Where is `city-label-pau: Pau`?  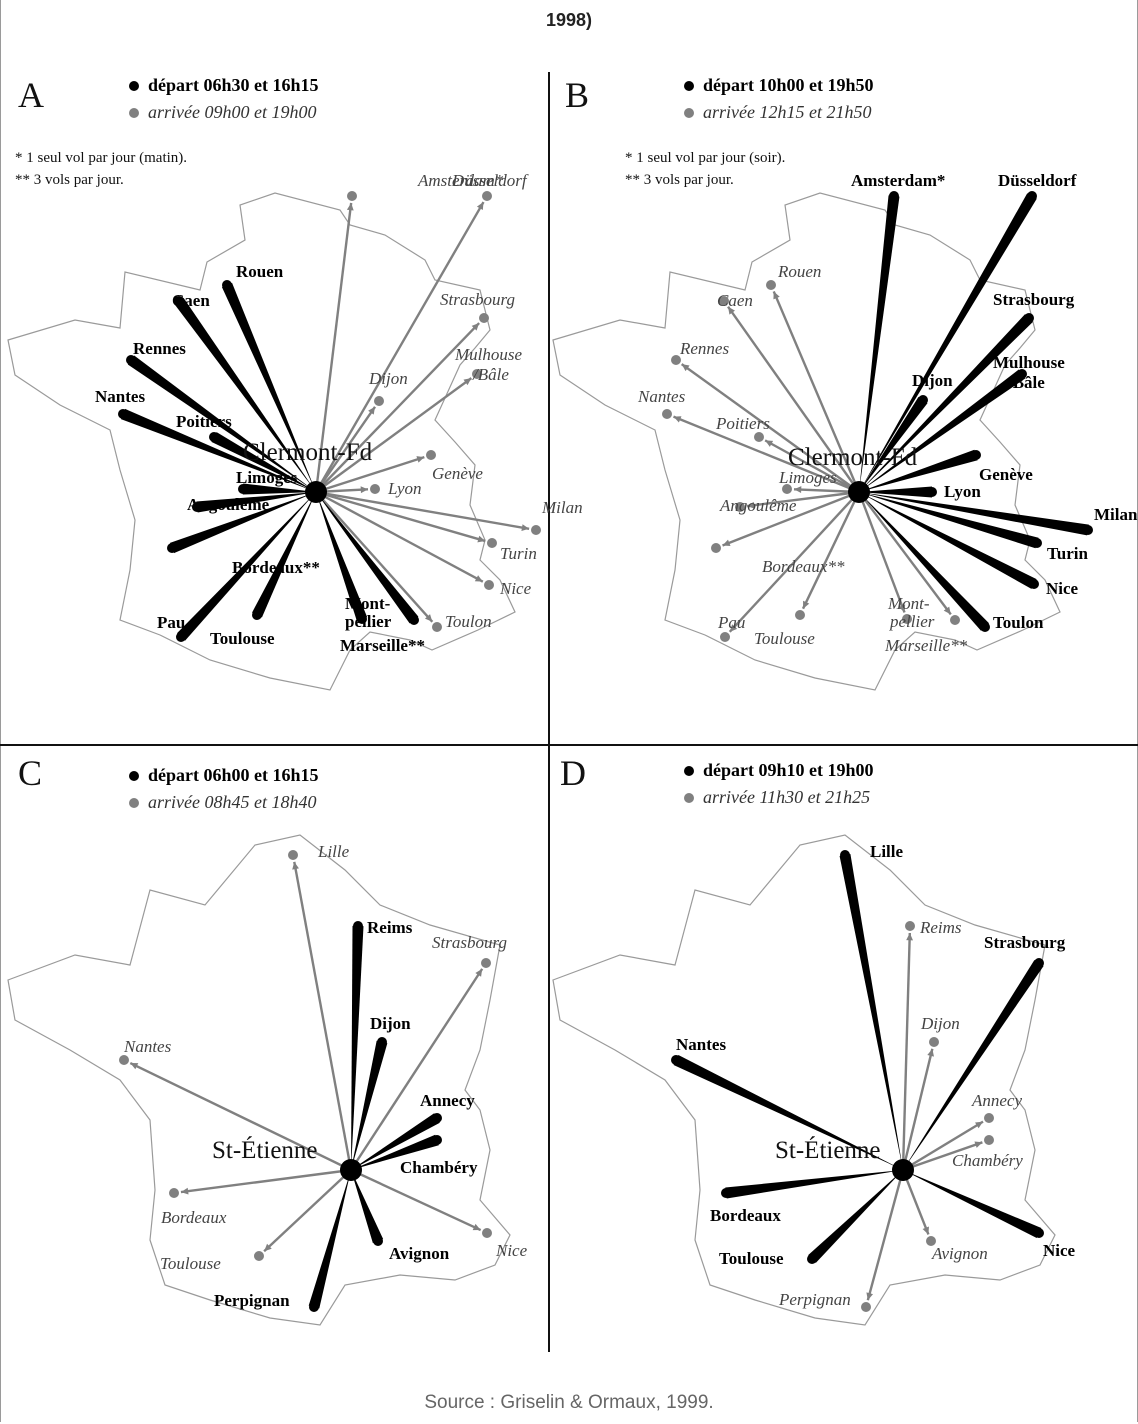
city-label-pau: Pau is located at coordinates (731, 622).